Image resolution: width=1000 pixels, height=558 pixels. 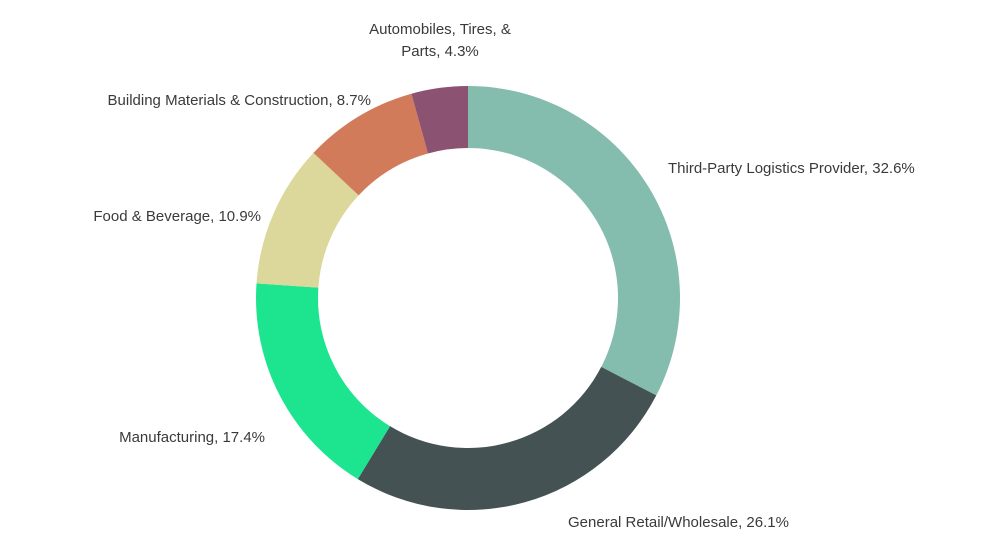 What do you see at coordinates (440, 29) in the screenshot?
I see `label-automobiles-line1: Automobiles, Tires, &` at bounding box center [440, 29].